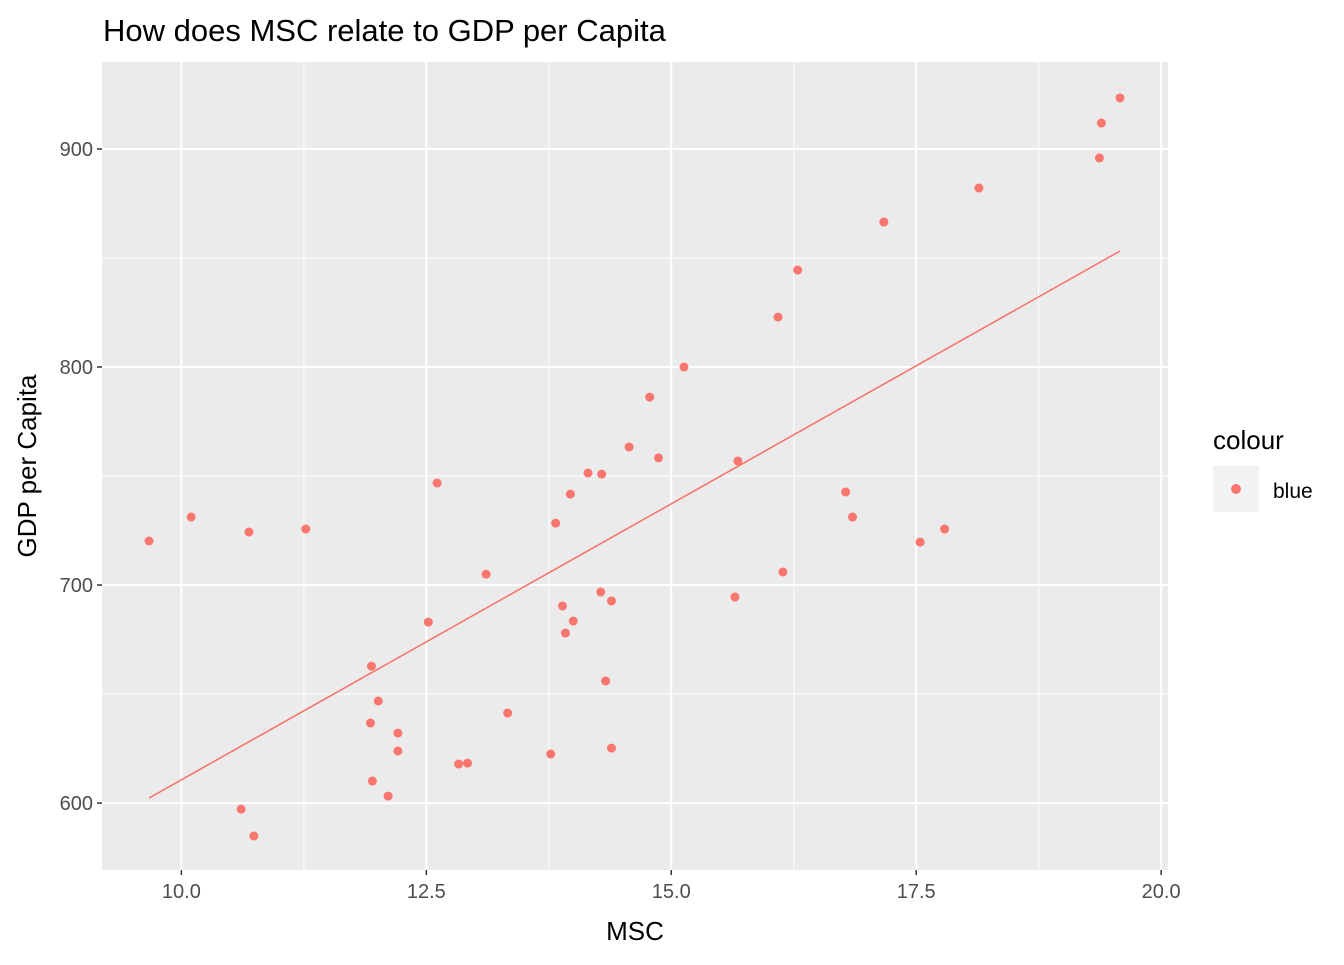  What do you see at coordinates (916, 892) in the screenshot?
I see `x-tick-label: 17.5` at bounding box center [916, 892].